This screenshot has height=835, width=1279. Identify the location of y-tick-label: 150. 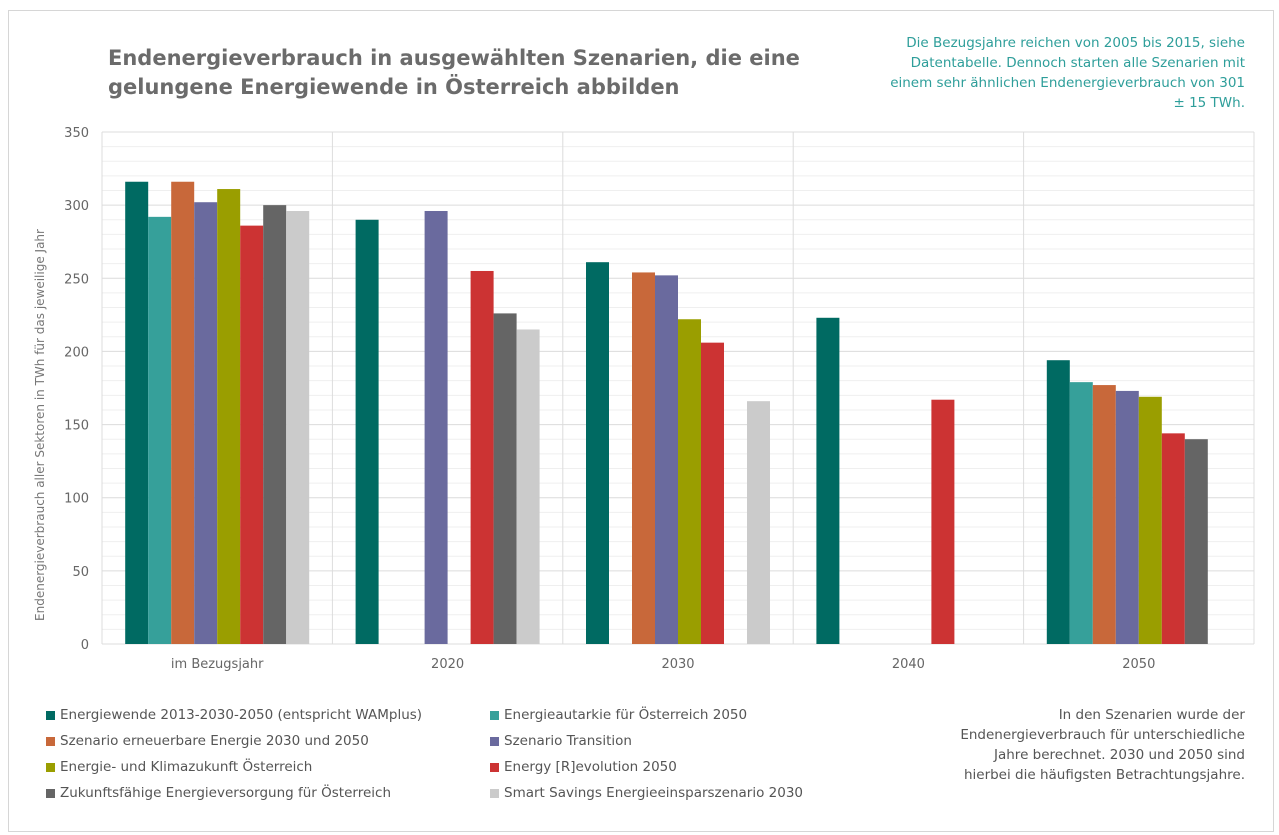
(76, 426).